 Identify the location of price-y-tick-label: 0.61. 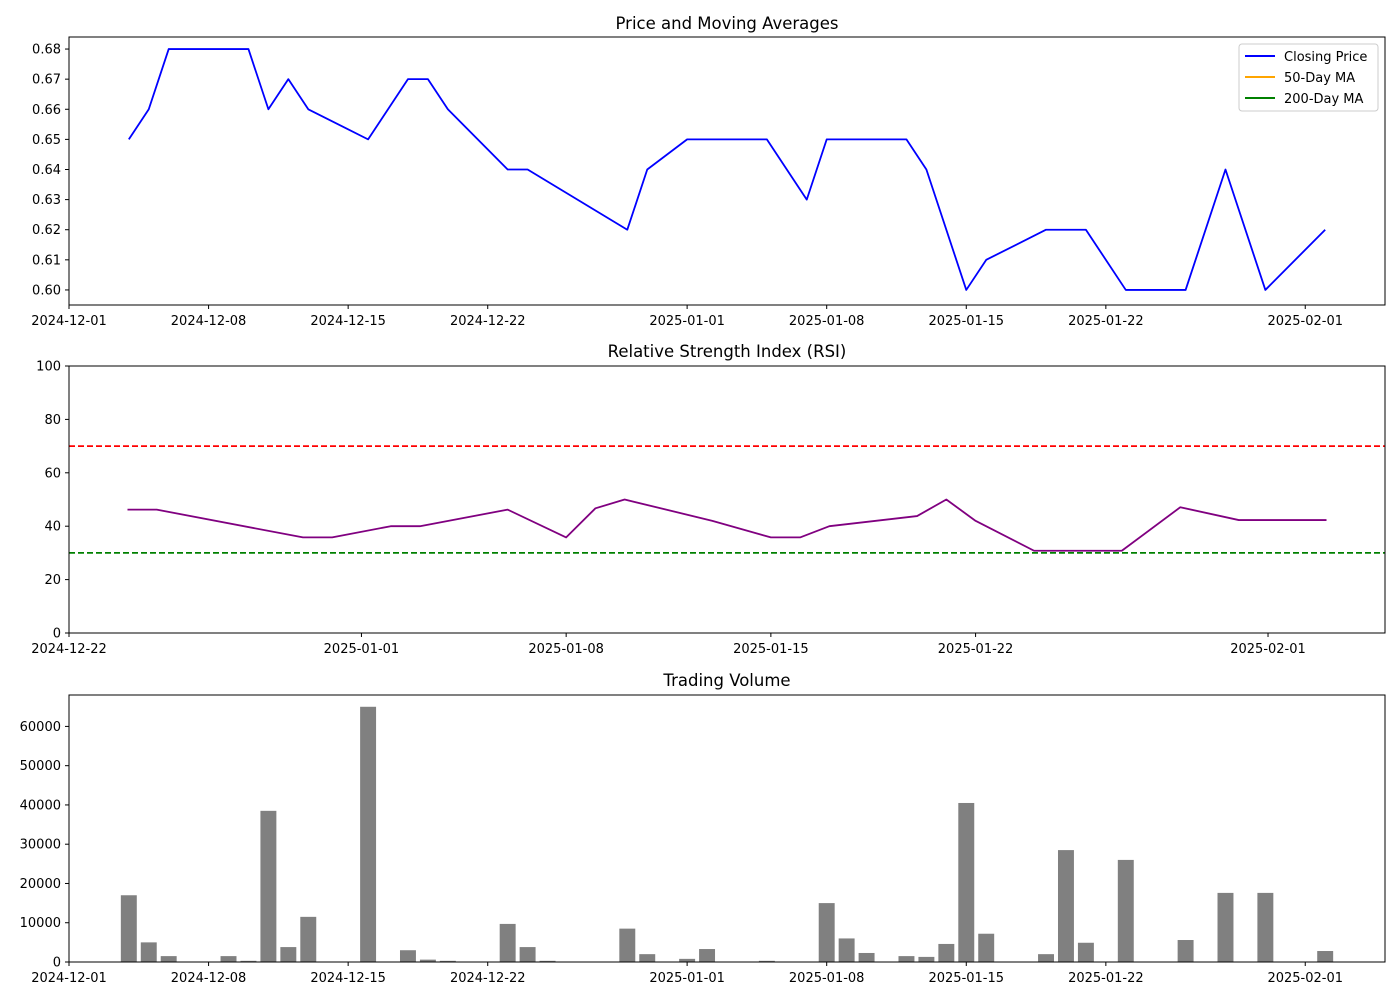
(46, 260).